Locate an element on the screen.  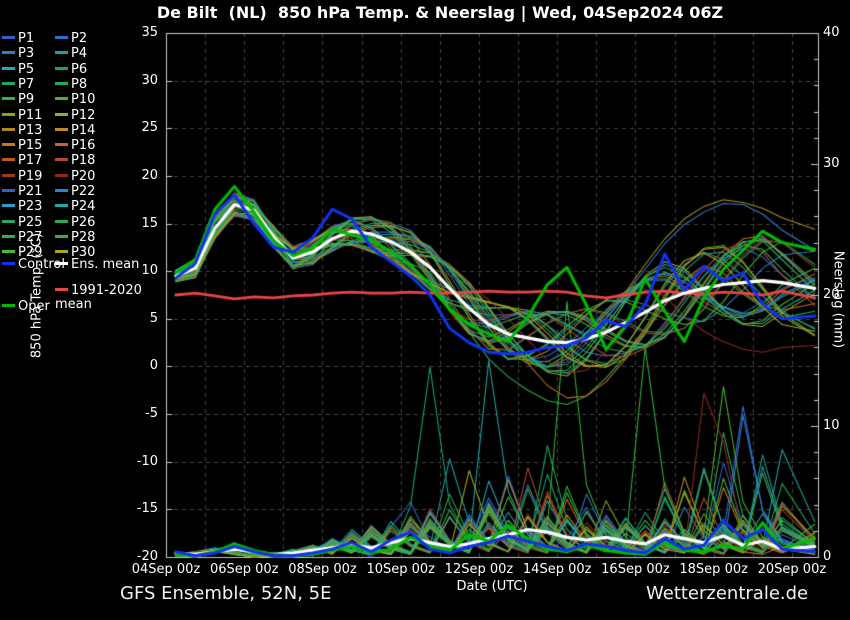
legend-member-p9: P9 is located at coordinates (18, 99).